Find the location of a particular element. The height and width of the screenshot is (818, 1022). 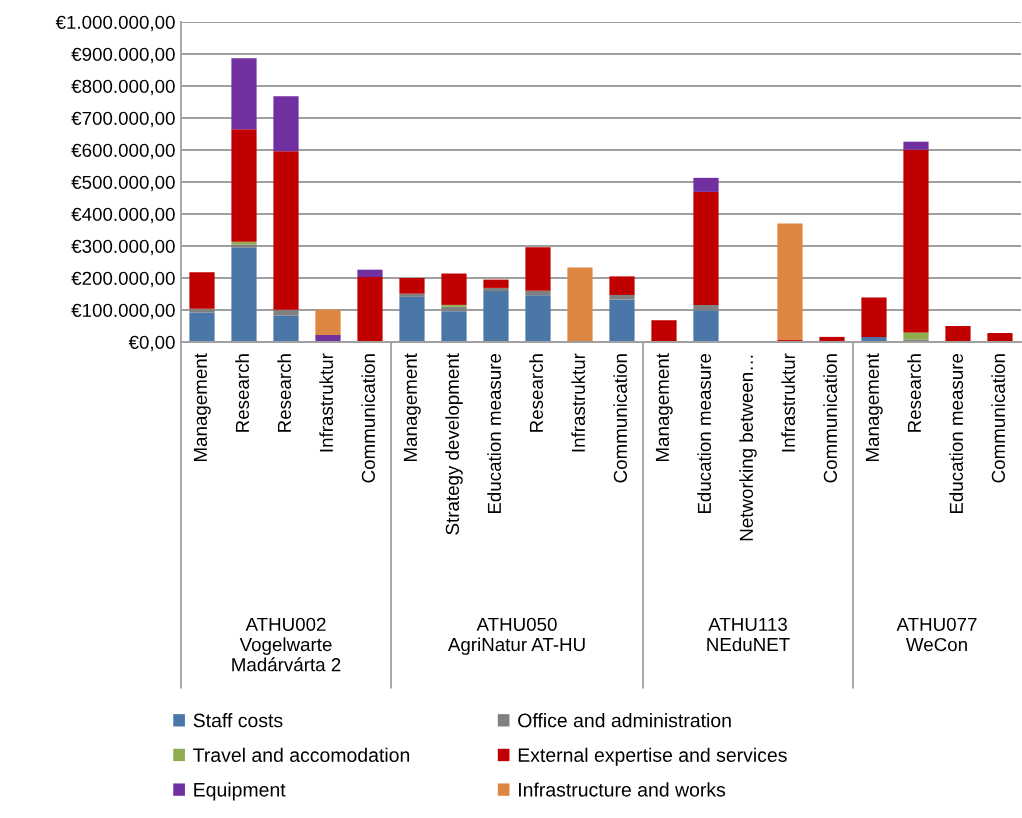

text: ATHU050 AgriNatur AT-HU is located at coordinates (516, 636).